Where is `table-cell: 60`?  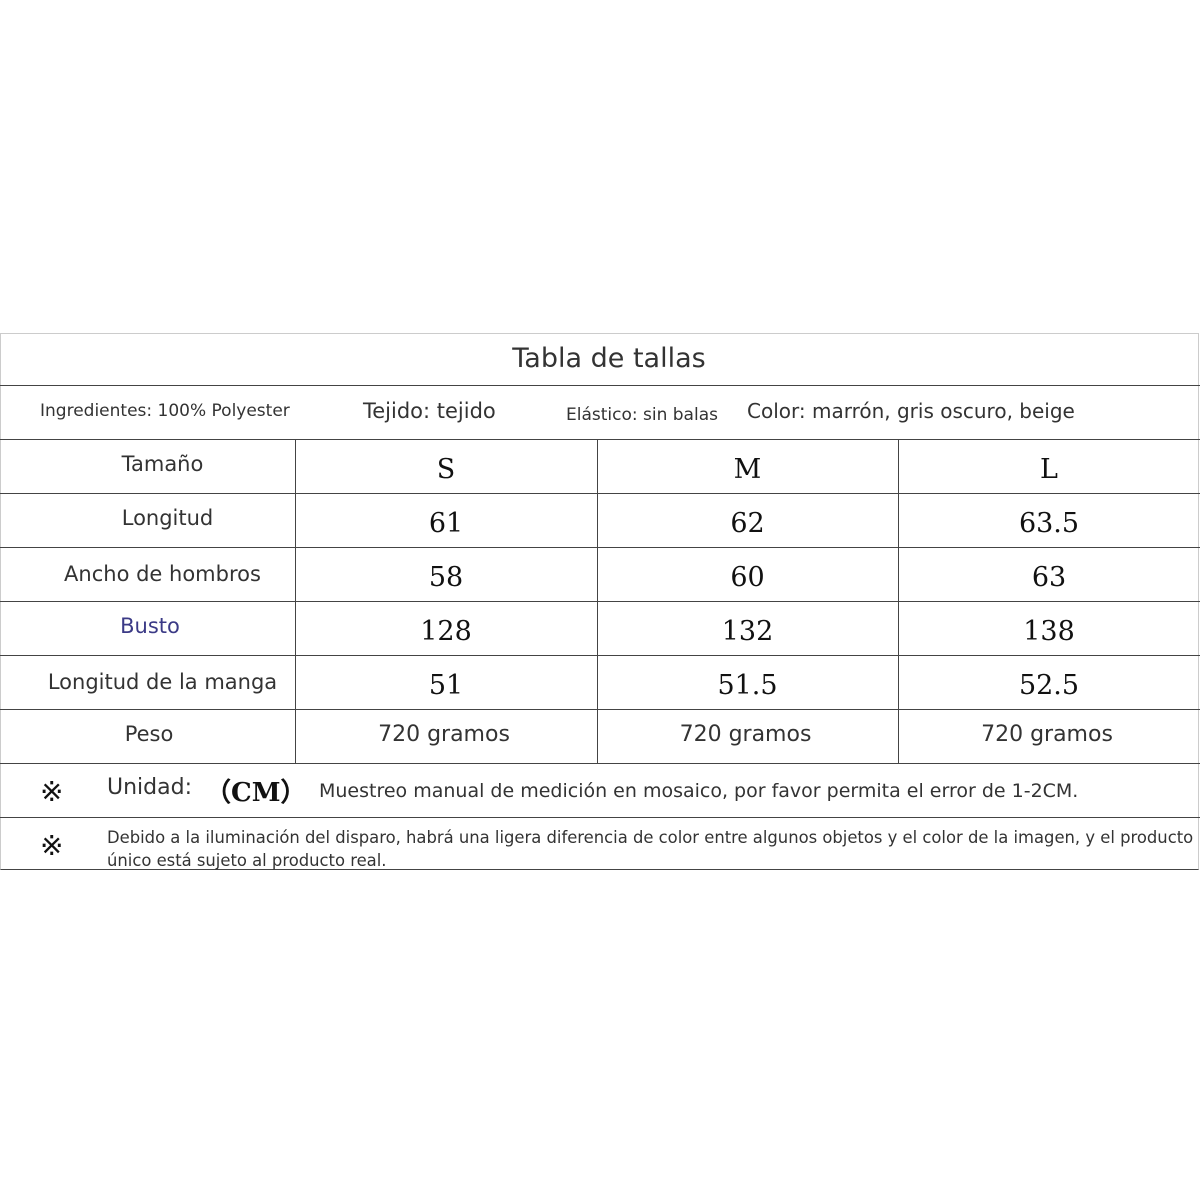 table-cell: 60 is located at coordinates (747, 577).